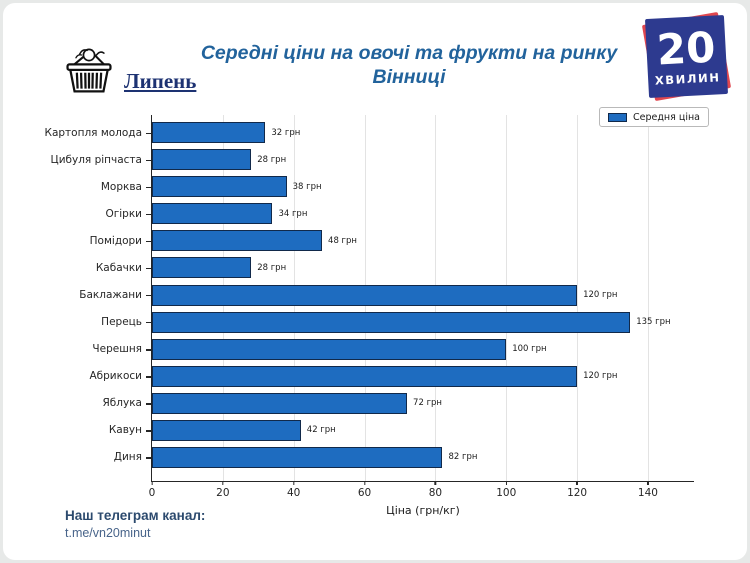 This screenshot has width=750, height=563. I want to click on page-title-line2: Вінниці, so click(409, 77).